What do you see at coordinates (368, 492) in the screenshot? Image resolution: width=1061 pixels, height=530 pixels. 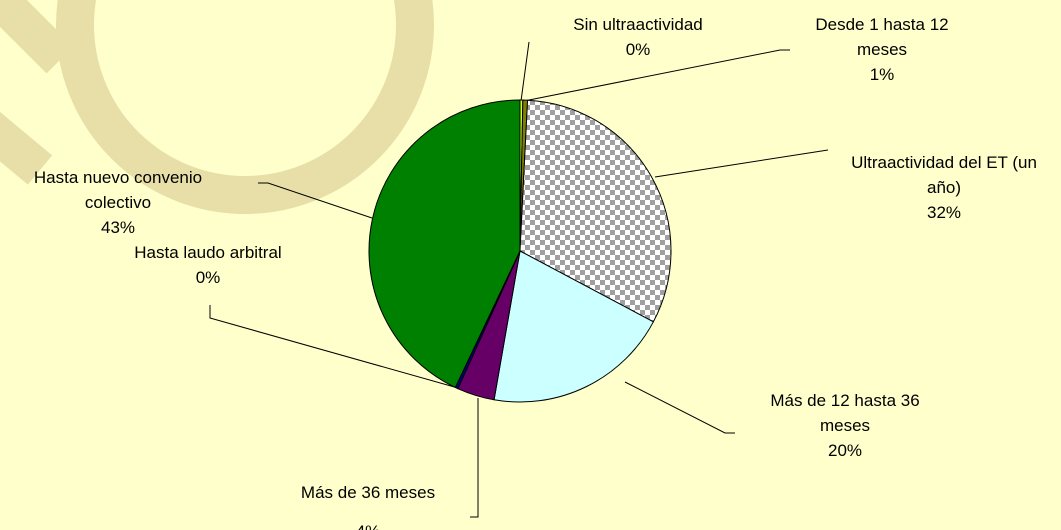 I see `category-name: Más de 36 meses` at bounding box center [368, 492].